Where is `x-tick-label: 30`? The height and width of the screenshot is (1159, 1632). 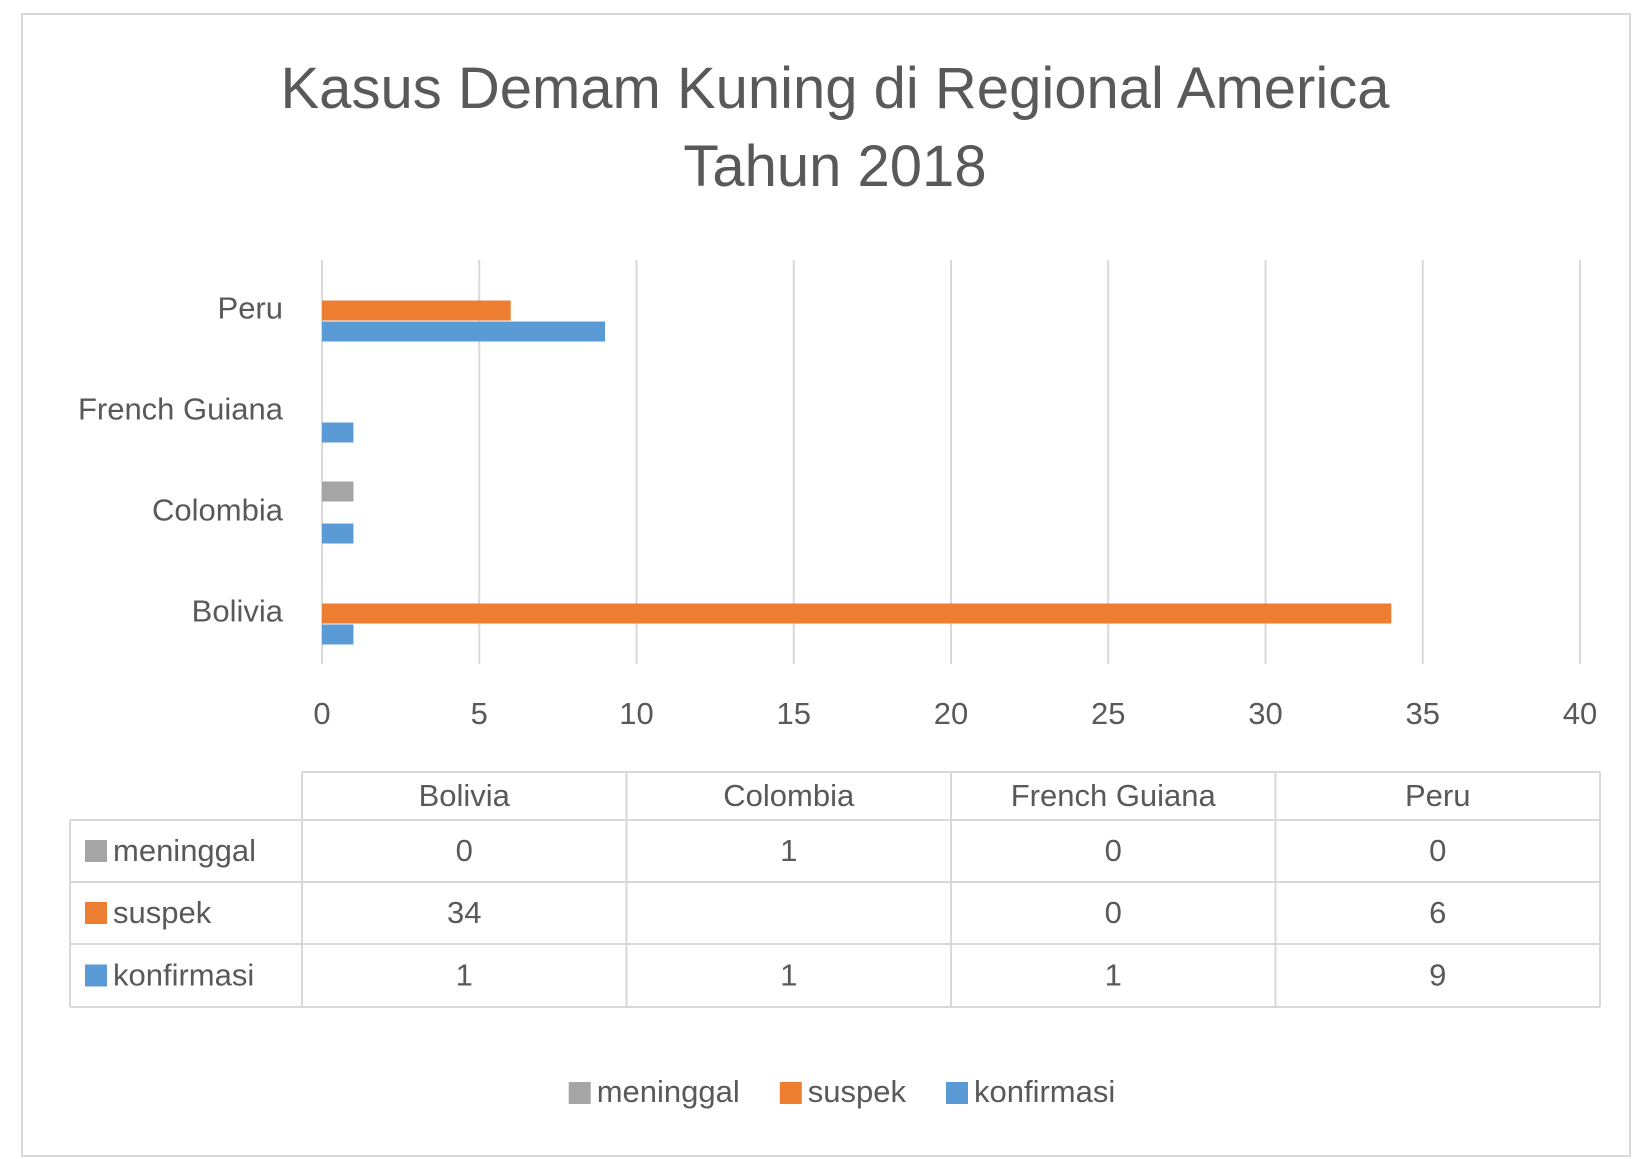 x-tick-label: 30 is located at coordinates (1265, 713).